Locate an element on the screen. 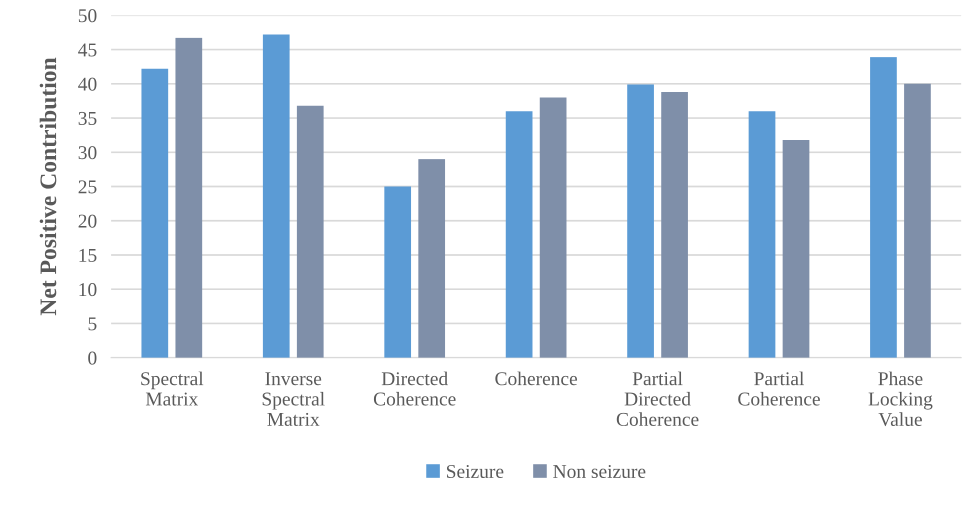 The width and height of the screenshot is (966, 511). x-tick-label: Partial Coherence is located at coordinates (779, 389).